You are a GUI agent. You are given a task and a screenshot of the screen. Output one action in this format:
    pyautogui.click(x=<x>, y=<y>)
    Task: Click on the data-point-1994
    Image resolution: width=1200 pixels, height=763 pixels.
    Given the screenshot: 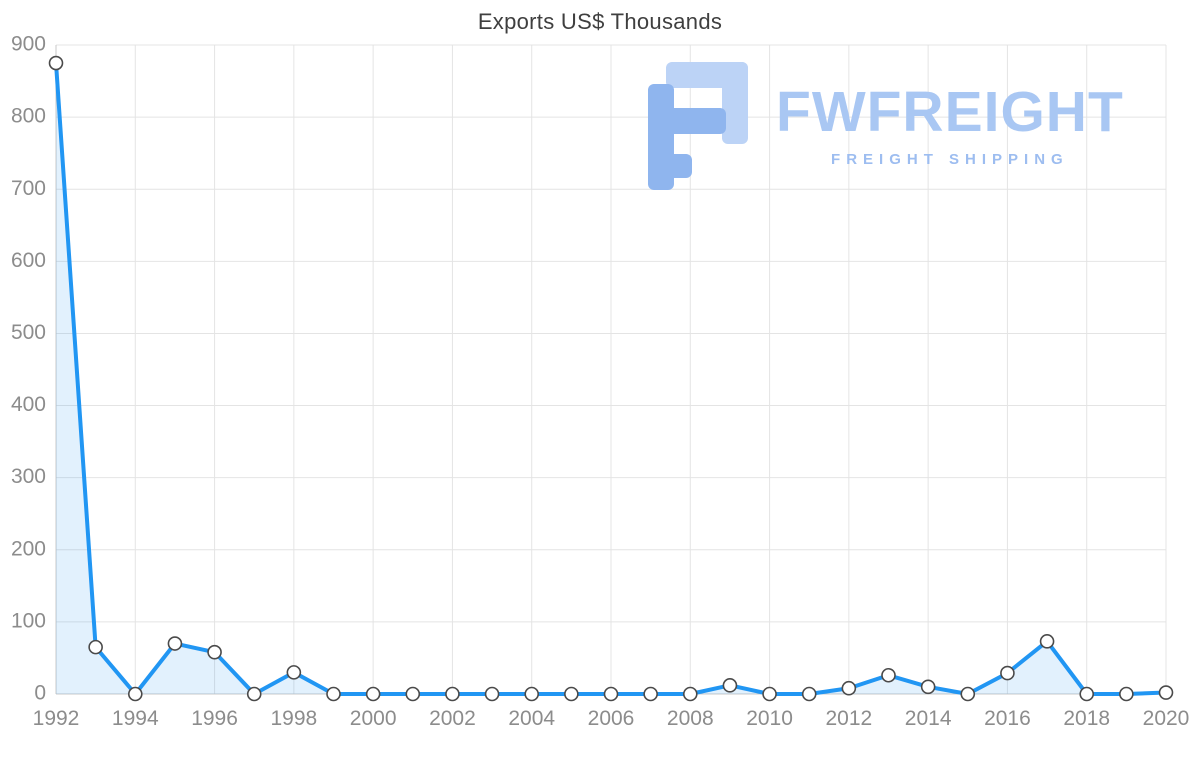 What is the action you would take?
    pyautogui.click(x=135, y=694)
    